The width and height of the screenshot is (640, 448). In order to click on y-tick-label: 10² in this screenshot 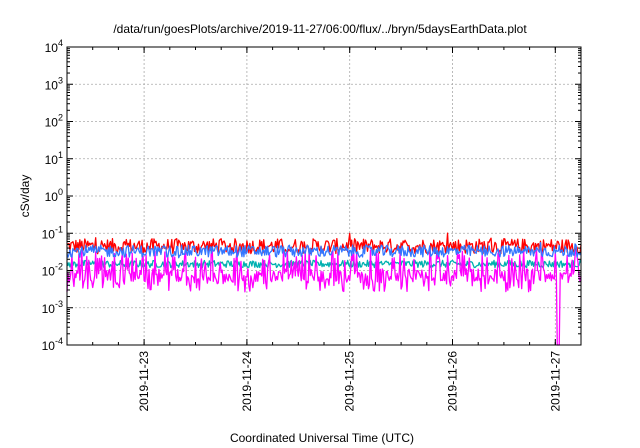, I will do `click(54, 121)`.